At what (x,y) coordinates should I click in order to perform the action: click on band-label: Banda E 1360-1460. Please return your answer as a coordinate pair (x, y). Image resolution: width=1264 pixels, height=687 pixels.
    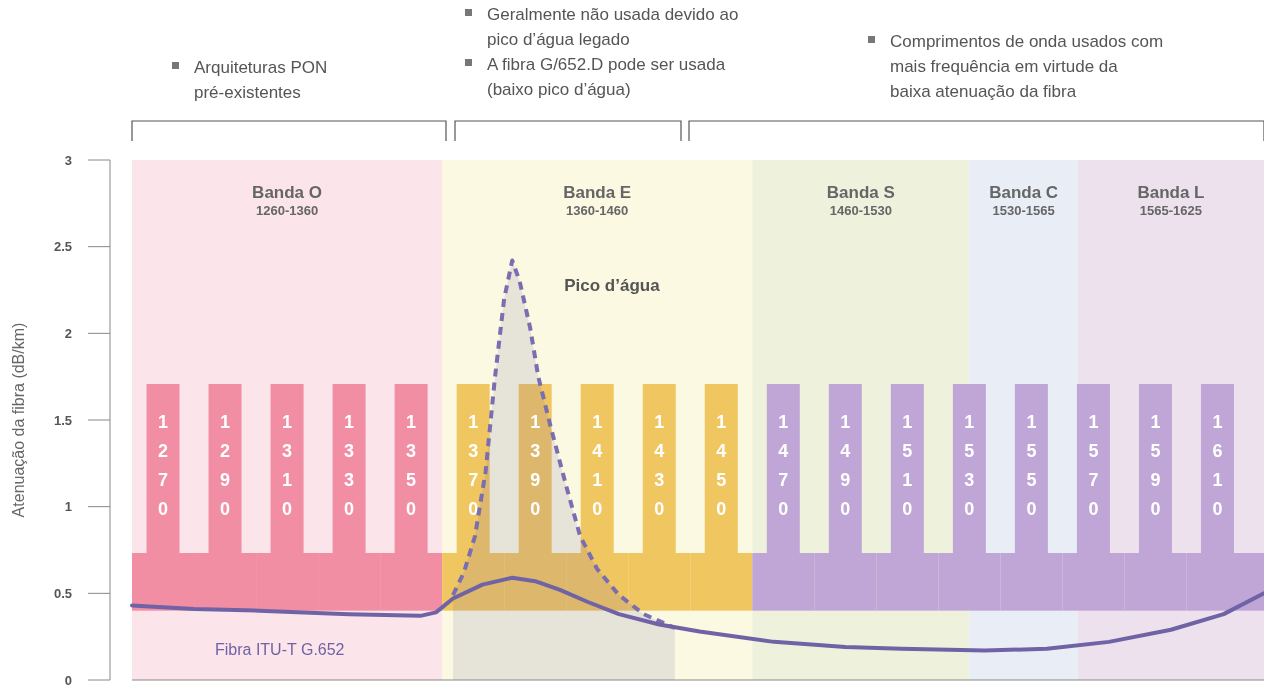
    Looking at the image, I should click on (597, 200).